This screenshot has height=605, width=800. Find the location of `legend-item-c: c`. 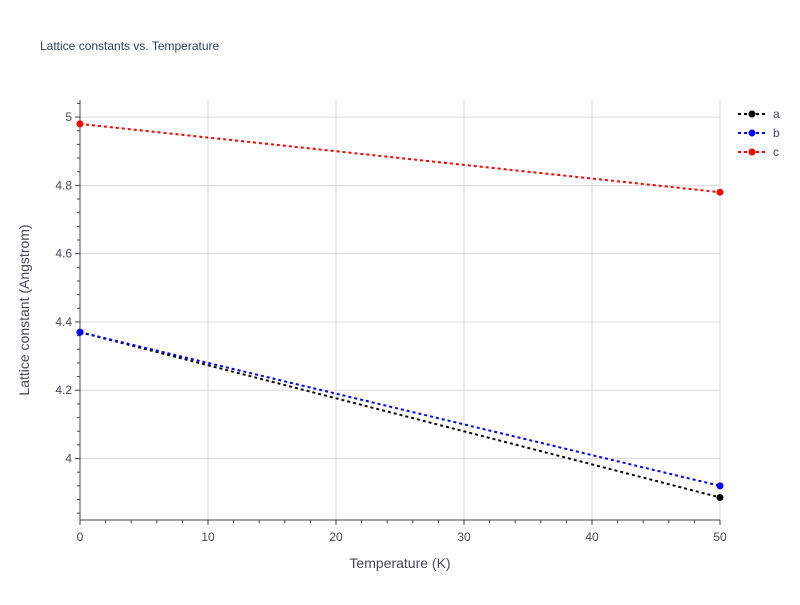

legend-item-c: c is located at coordinates (758, 152).